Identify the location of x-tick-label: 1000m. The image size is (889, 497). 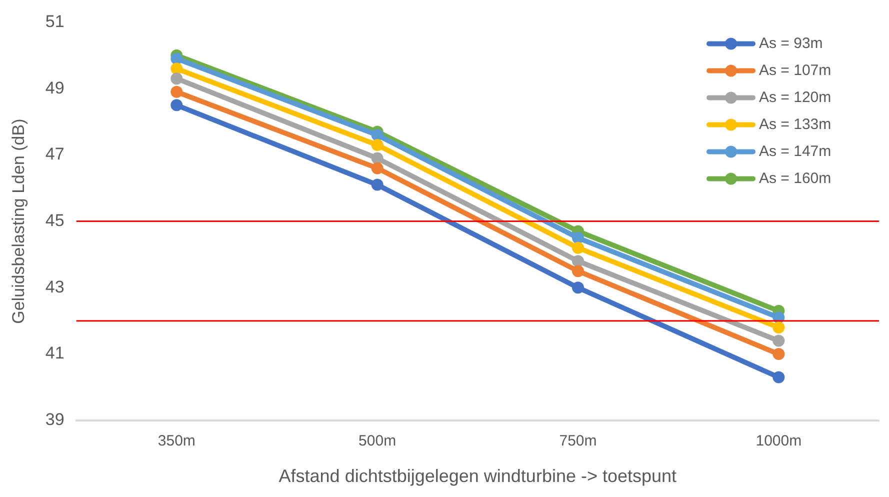
(779, 441).